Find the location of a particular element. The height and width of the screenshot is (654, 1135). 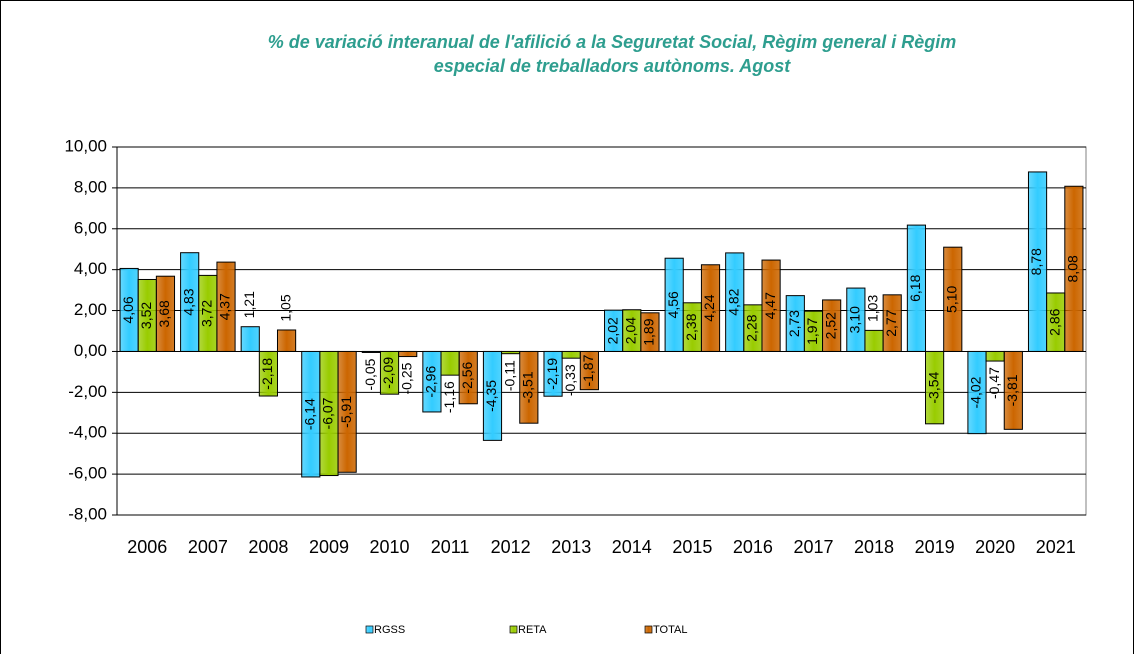

value-label: 2,77 is located at coordinates (891, 322).